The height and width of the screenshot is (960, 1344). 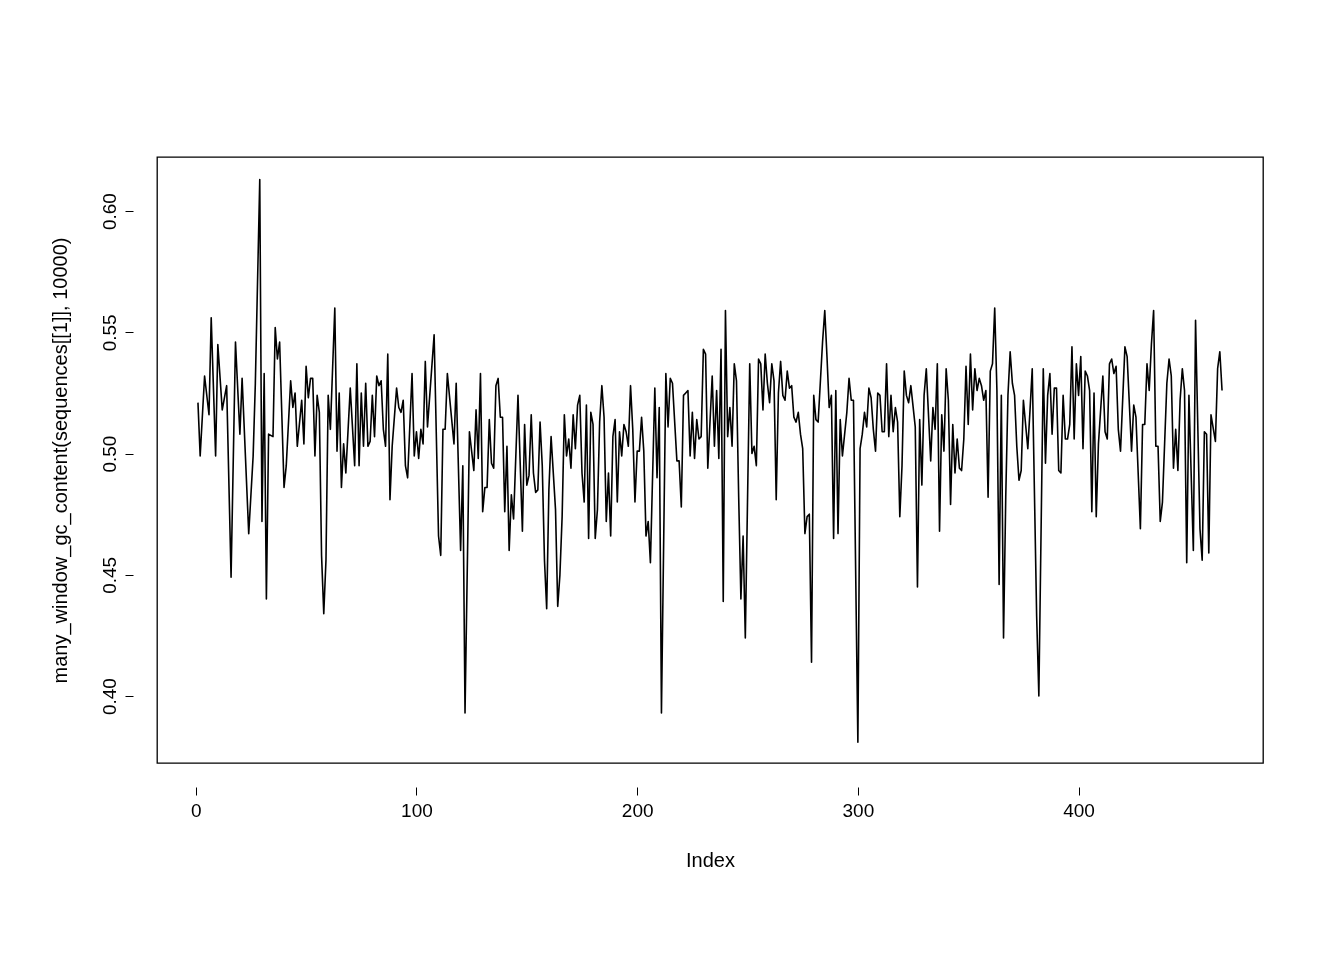 I want to click on x-tick-label: 100, so click(x=417, y=810).